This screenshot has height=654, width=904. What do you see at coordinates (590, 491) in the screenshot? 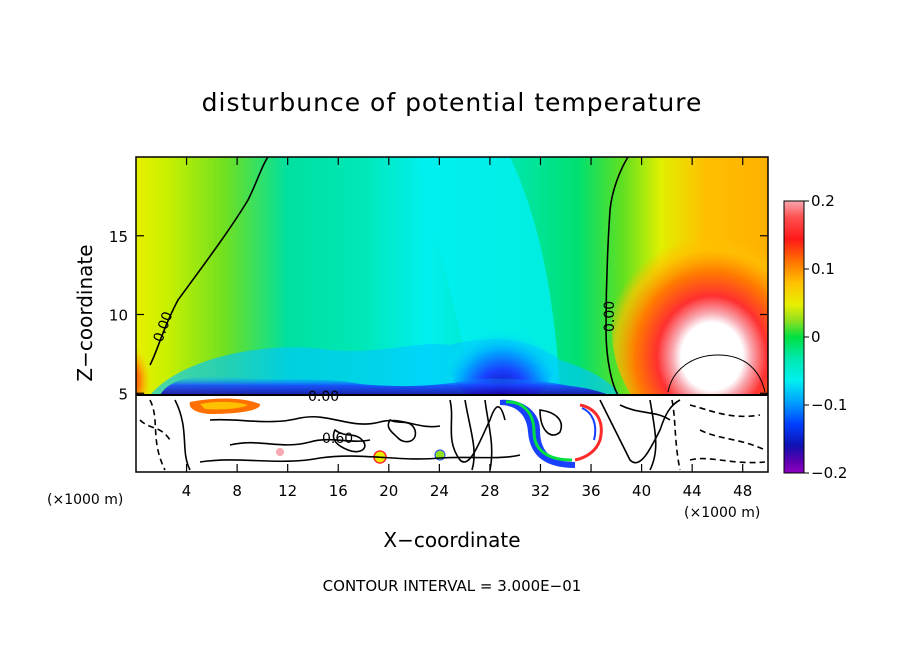
I see `x-tick-label: 36` at bounding box center [590, 491].